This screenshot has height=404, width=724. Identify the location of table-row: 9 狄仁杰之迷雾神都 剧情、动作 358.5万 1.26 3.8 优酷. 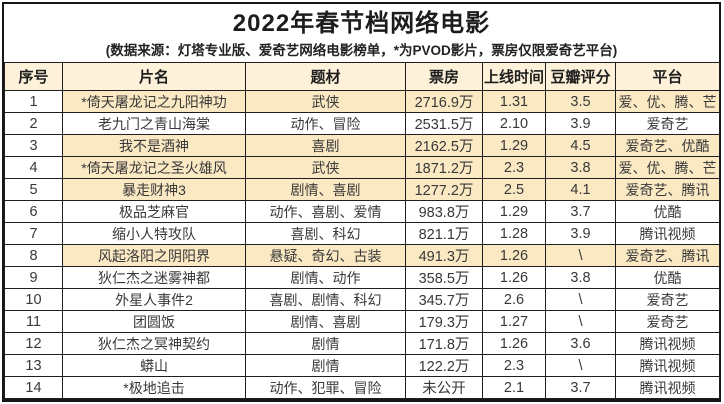
(362, 277).